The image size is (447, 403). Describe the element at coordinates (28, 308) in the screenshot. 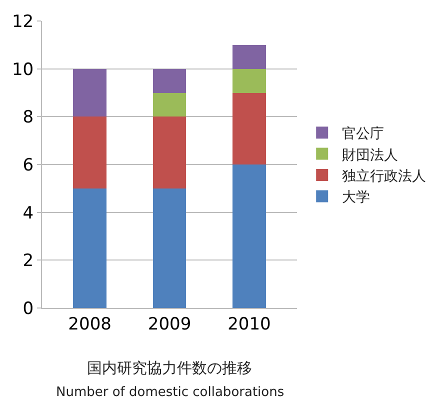

I see `y-tick-label: 0` at that location.